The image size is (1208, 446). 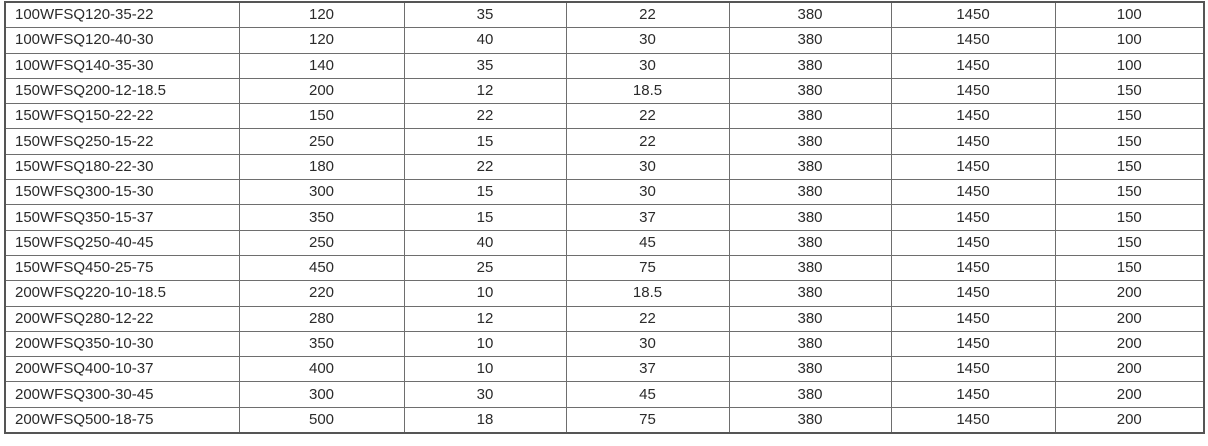 I want to click on model-cell: 150WFSQ350-15-37, so click(x=122, y=217).